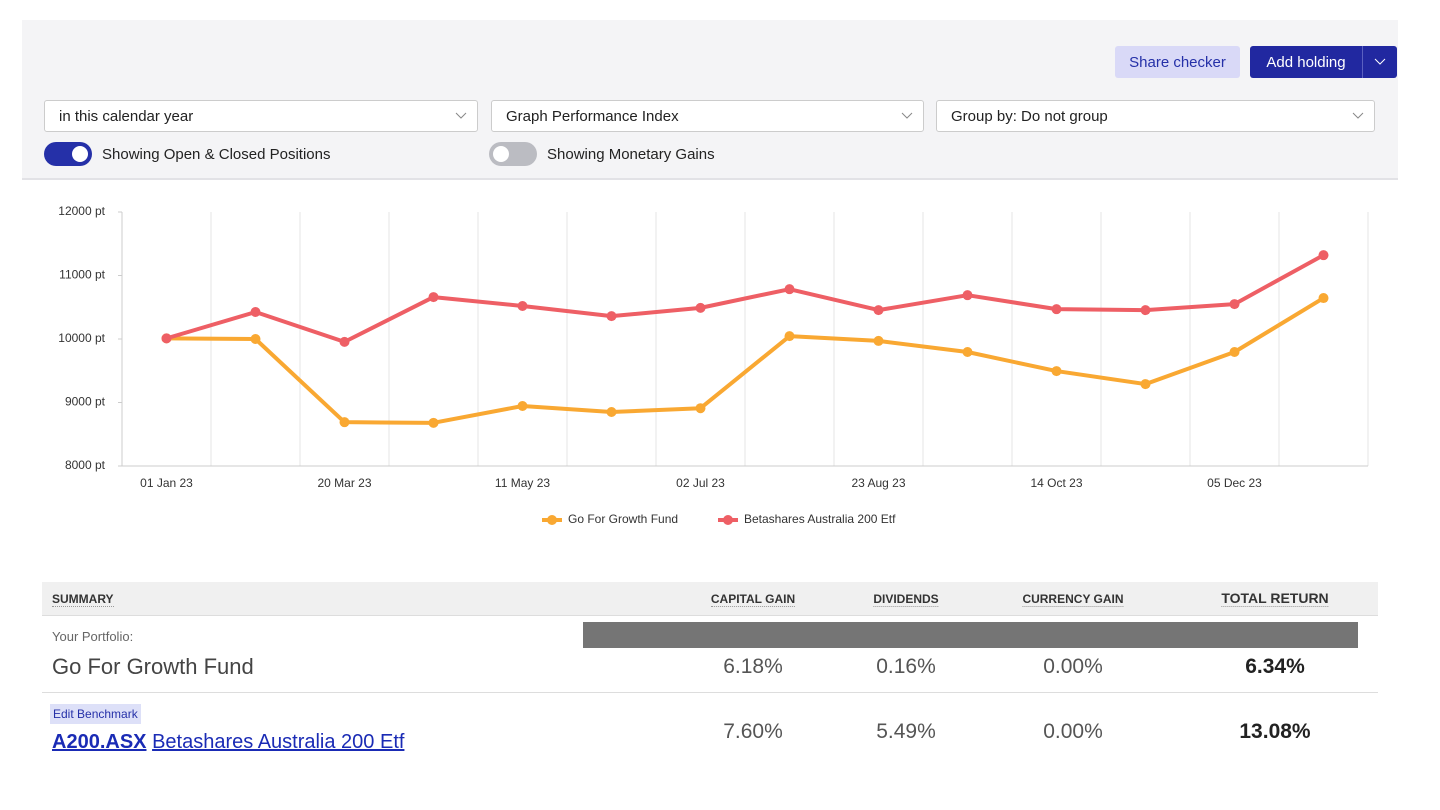 This screenshot has width=1440, height=810. What do you see at coordinates (81, 338) in the screenshot?
I see `y-tick-label: 10000 pt` at bounding box center [81, 338].